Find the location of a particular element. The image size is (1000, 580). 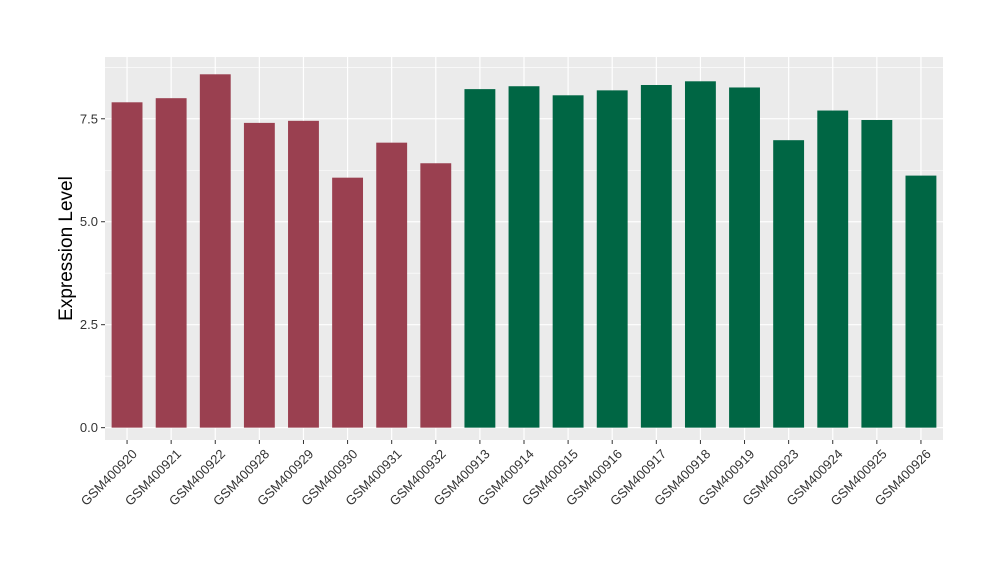

bar-GSM400922 is located at coordinates (215, 251).